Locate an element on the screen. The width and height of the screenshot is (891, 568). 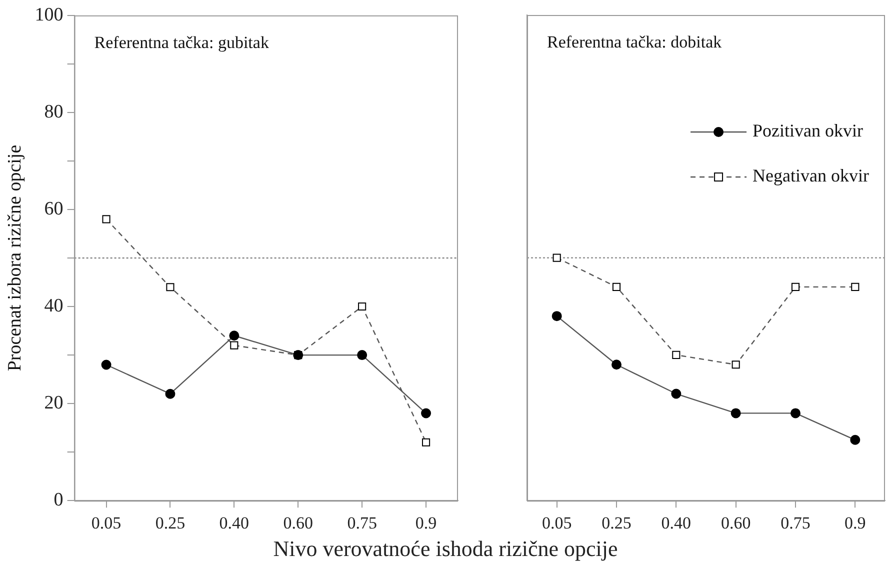
legend-label: Pozitivan okvir is located at coordinates (808, 130).